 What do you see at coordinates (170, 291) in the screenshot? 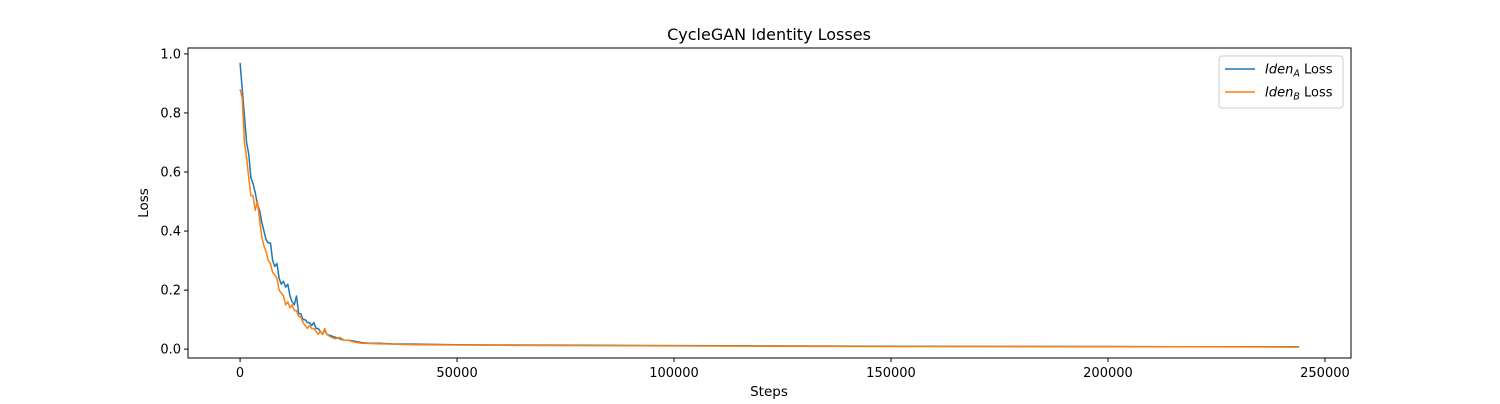
I see `y-tick-label: 0.2` at bounding box center [170, 291].